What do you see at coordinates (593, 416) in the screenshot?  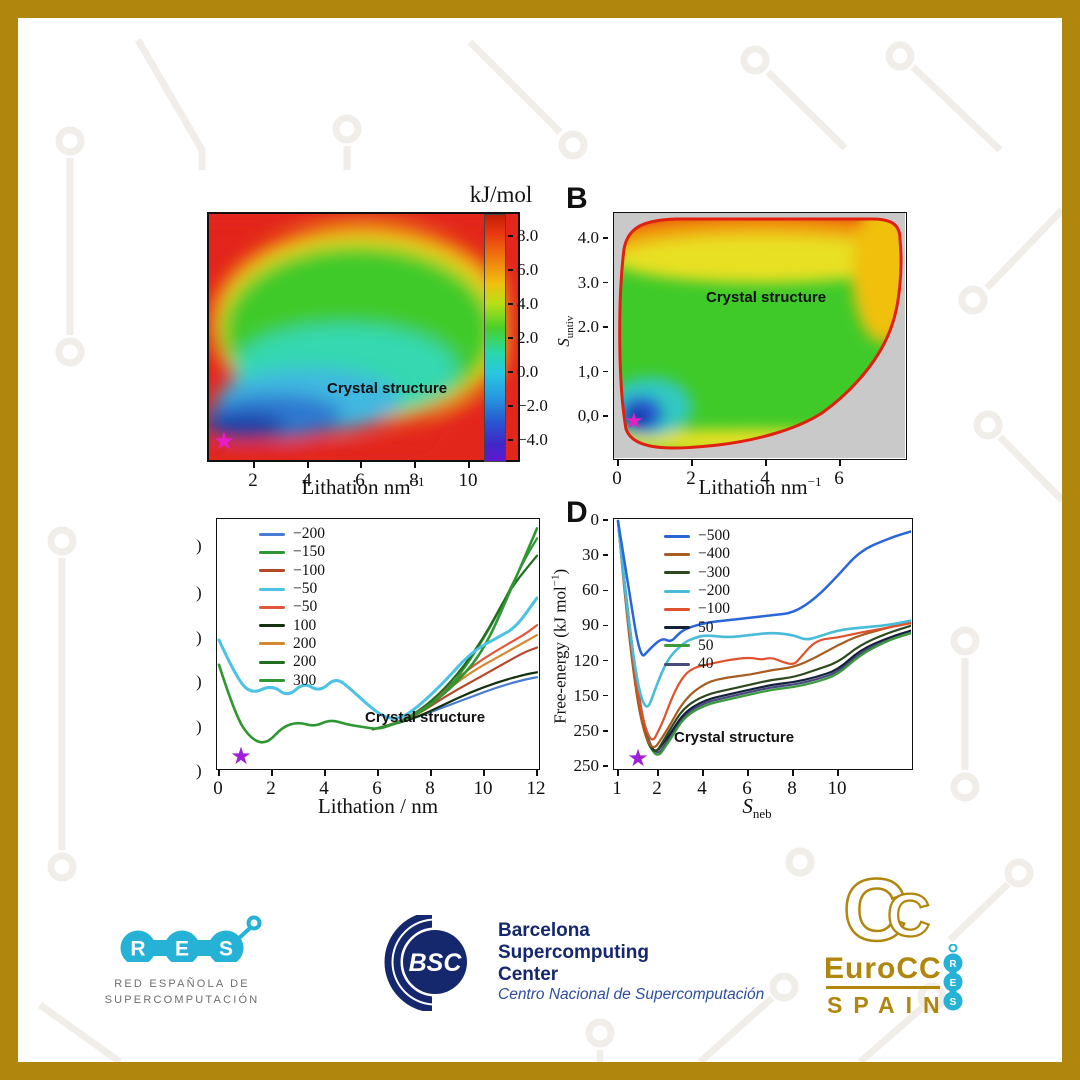 I see `axis-tick-row: 0,0` at bounding box center [593, 416].